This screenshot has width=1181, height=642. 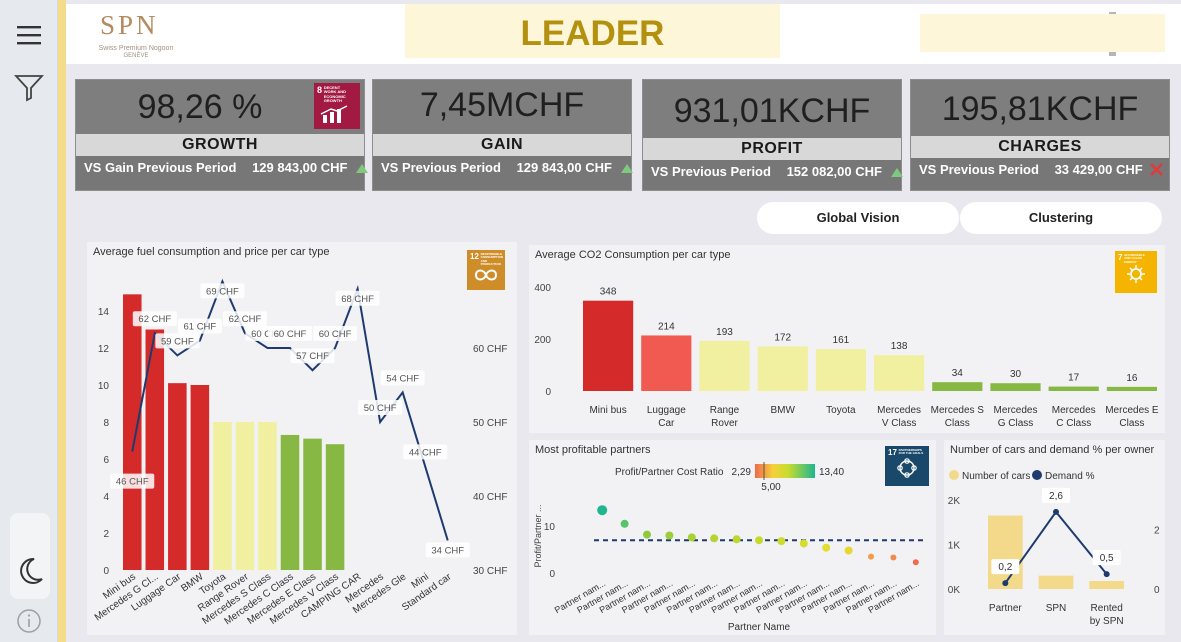 What do you see at coordinates (129, 25) in the screenshot?
I see `logo-name: SPN` at bounding box center [129, 25].